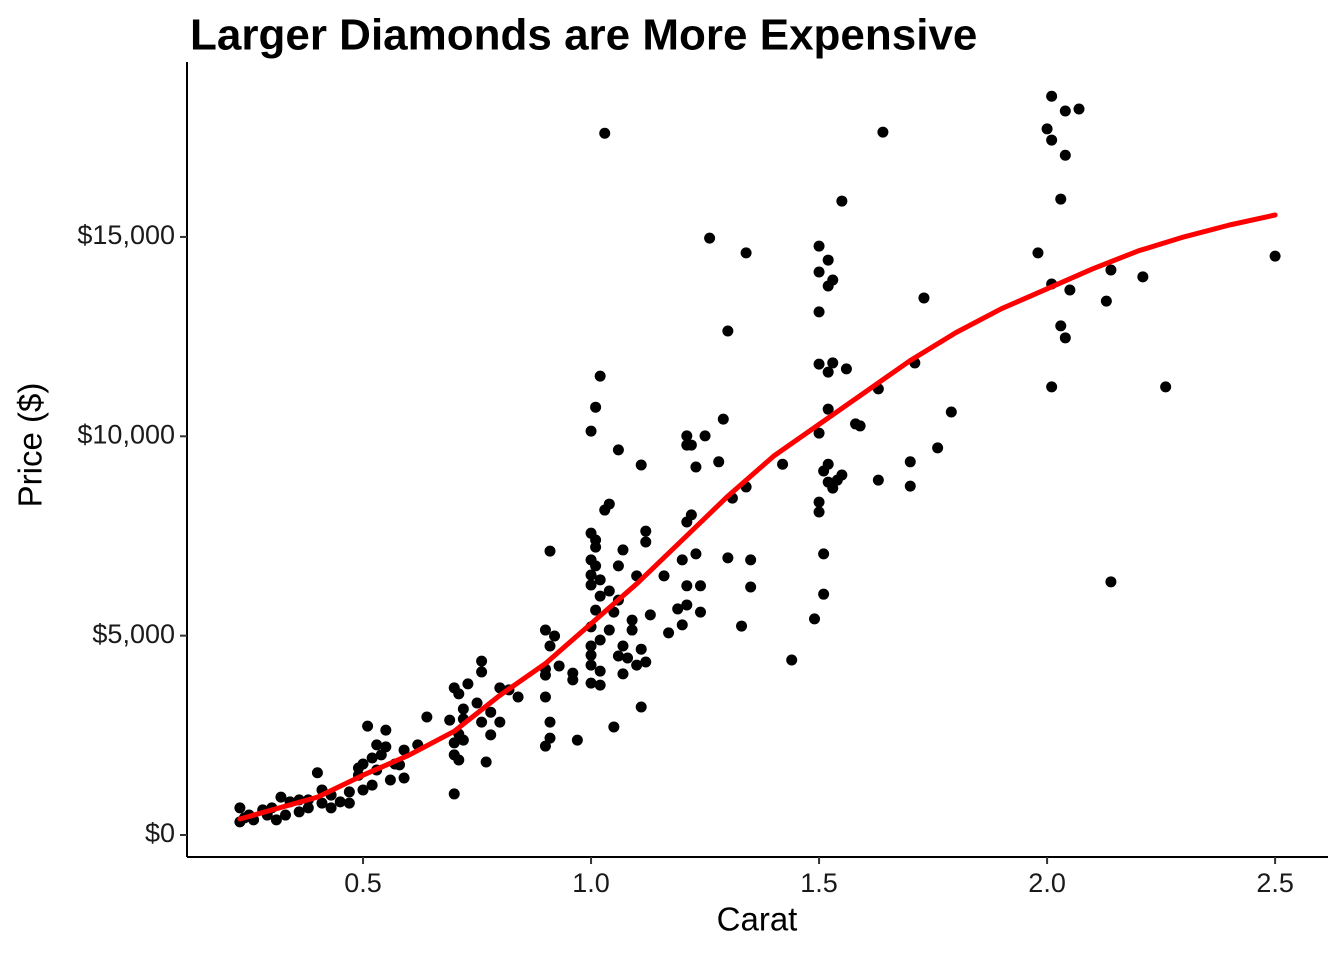 This screenshot has width=1344, height=960. Describe the element at coordinates (126, 235) in the screenshot. I see `y-tick-label: $15,000` at that location.